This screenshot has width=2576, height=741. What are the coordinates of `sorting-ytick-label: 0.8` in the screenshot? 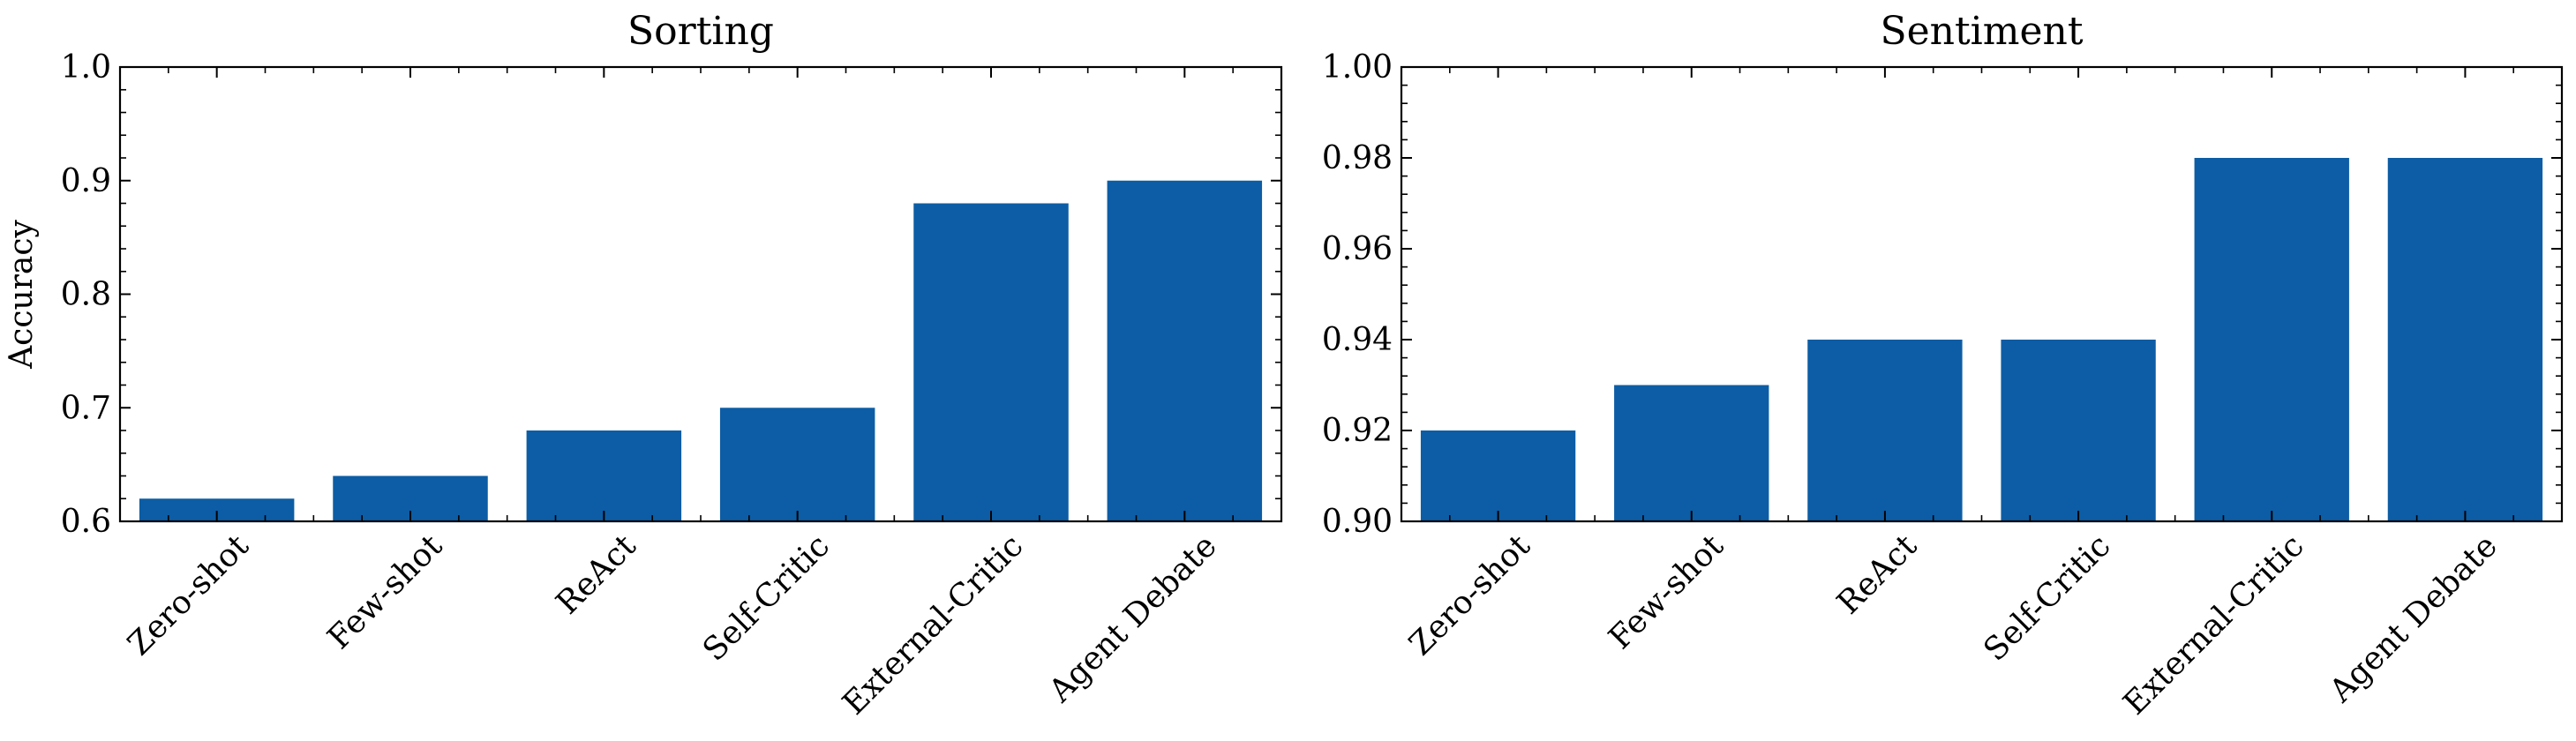 It's located at (86, 295).